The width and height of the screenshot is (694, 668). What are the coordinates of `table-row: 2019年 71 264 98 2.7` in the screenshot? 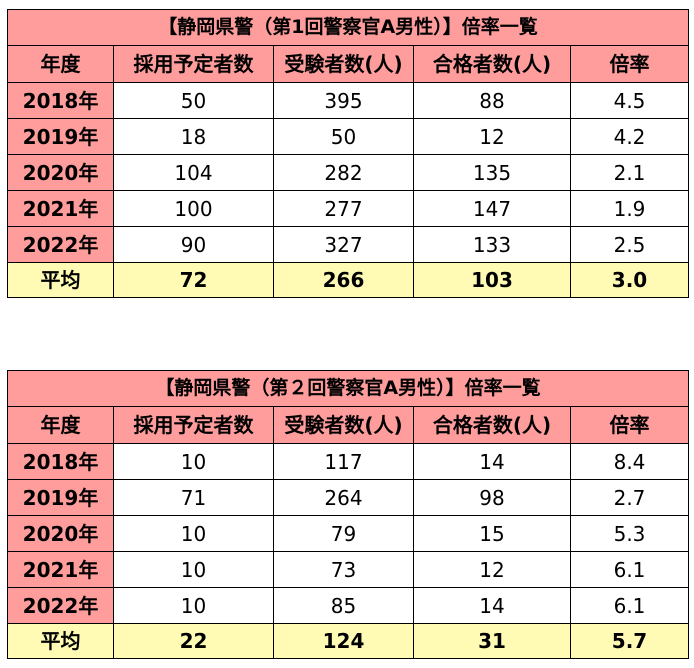 It's located at (348, 497).